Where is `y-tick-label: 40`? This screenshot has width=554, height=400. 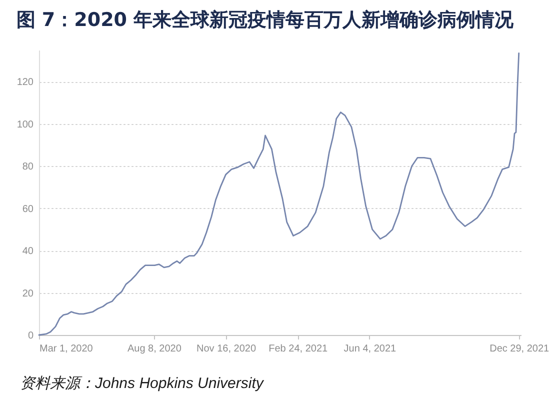 y-tick-label: 40 is located at coordinates (28, 252).